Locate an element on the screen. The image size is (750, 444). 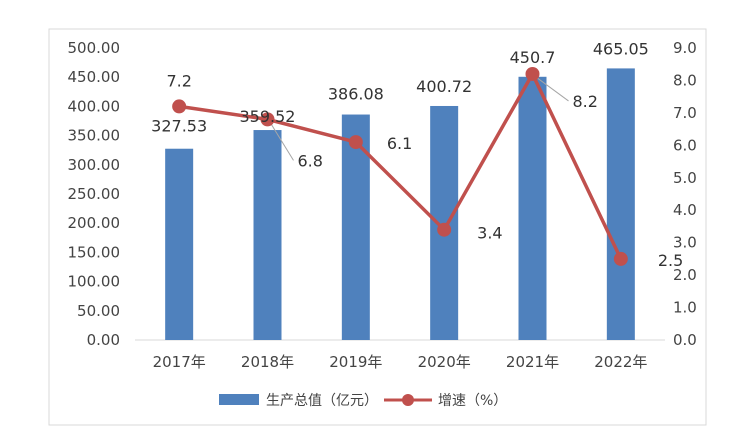
right-tick-label: 0.0 is located at coordinates (685, 340).